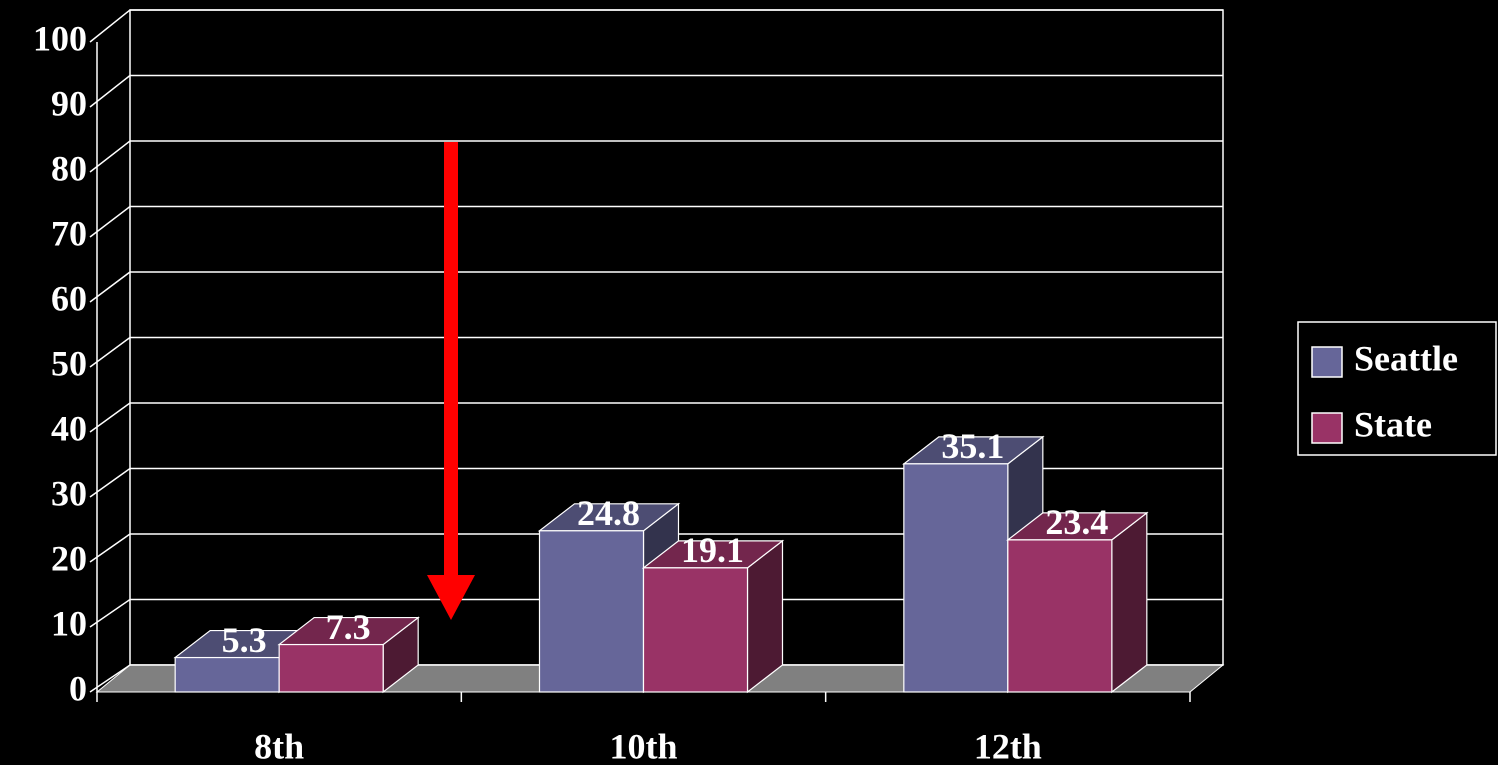 This screenshot has width=1498, height=765. I want to click on y-tick-label: 0, so click(78, 688).